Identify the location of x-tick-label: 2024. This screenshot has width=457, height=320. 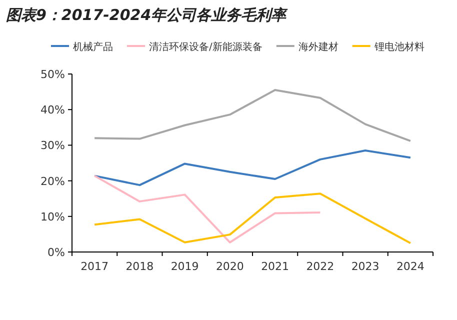
(410, 266).